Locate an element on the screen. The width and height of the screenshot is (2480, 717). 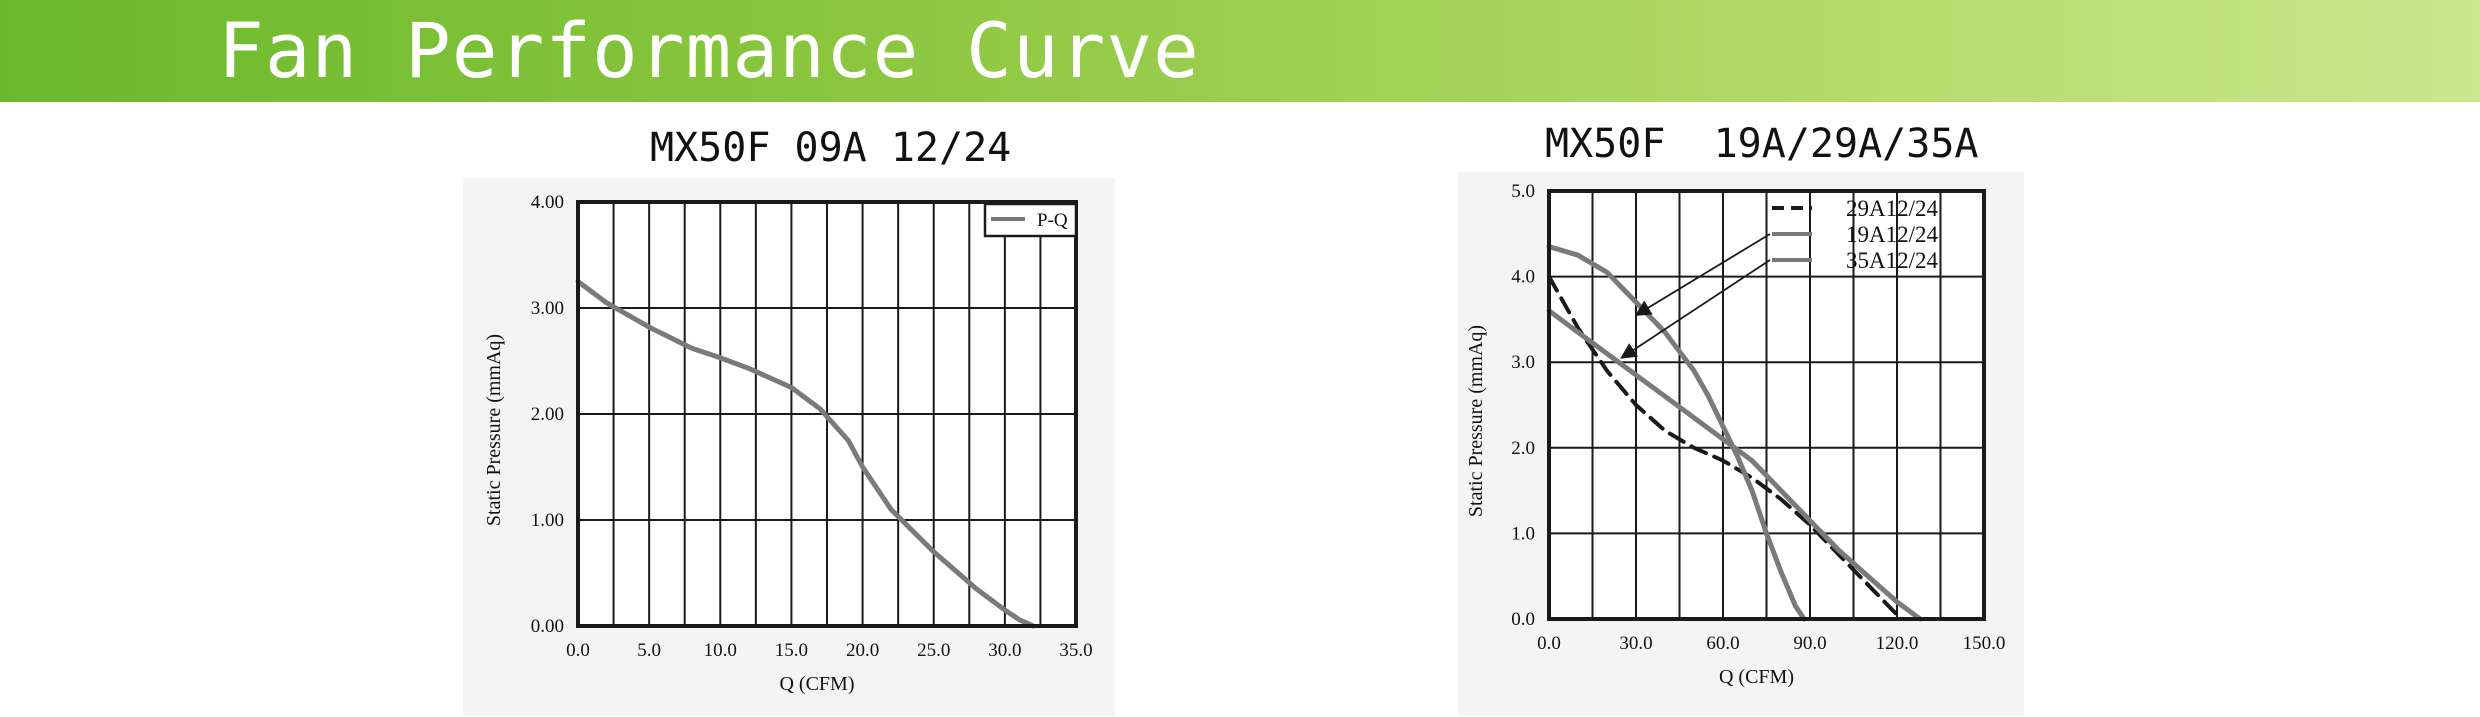
chart-1-x-tick-label: 15.0 is located at coordinates (791, 650).